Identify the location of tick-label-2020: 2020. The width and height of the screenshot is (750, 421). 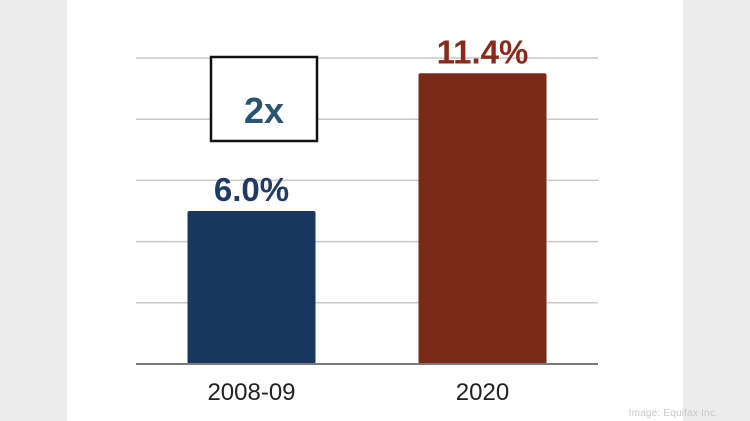
(482, 392).